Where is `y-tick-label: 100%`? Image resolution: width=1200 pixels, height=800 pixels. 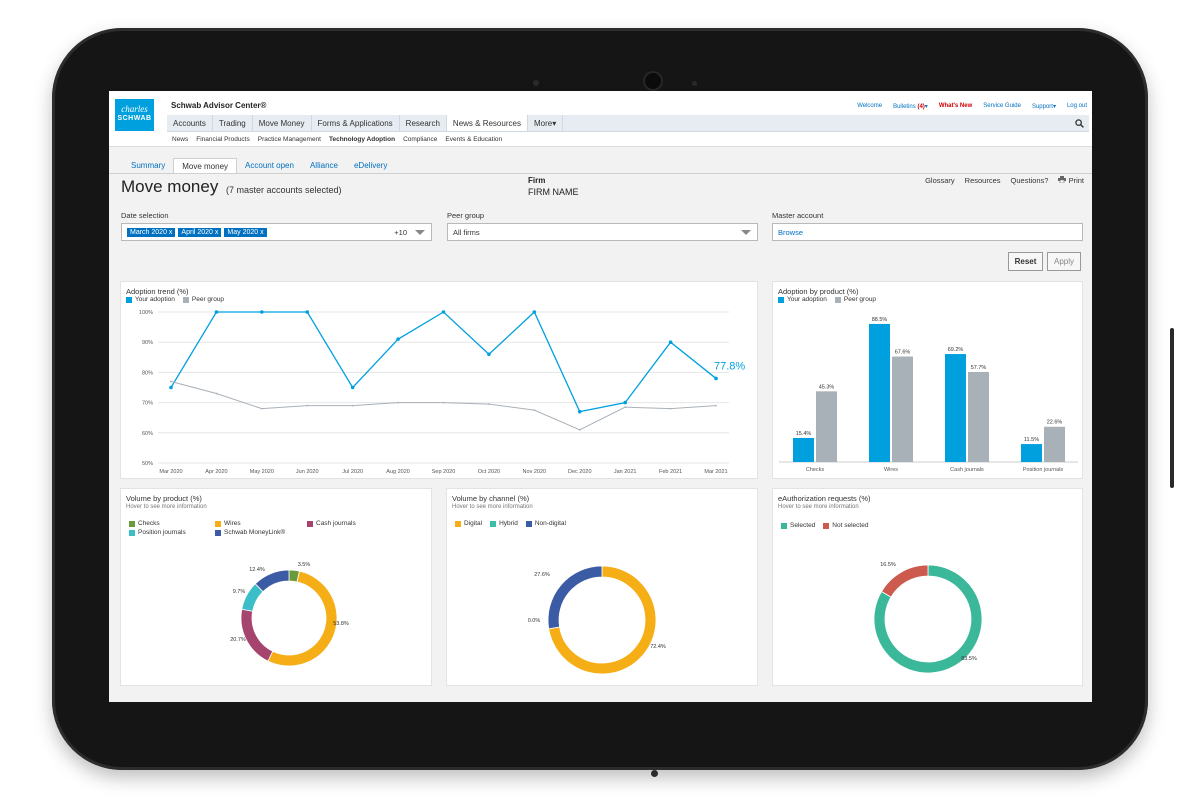
y-tick-label: 100% is located at coordinates (146, 313).